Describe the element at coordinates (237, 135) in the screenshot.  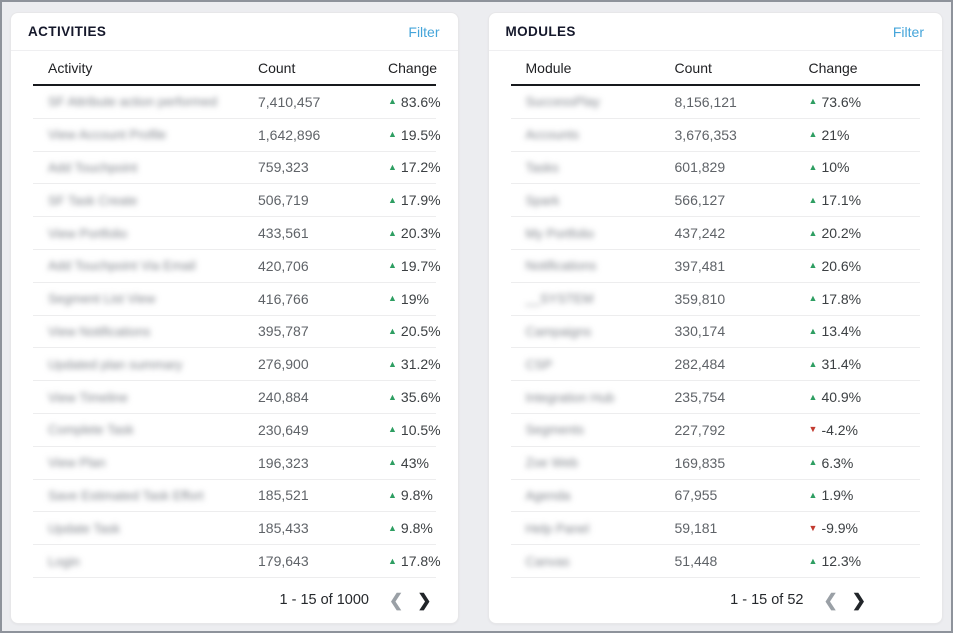
I see `table-row: View Account Profile 1,642,896 ▲ 19.5%` at that location.